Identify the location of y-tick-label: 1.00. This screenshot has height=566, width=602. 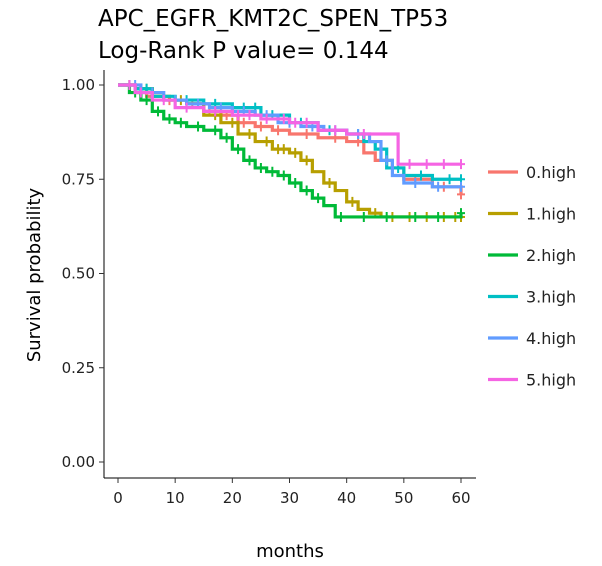
(78, 85).